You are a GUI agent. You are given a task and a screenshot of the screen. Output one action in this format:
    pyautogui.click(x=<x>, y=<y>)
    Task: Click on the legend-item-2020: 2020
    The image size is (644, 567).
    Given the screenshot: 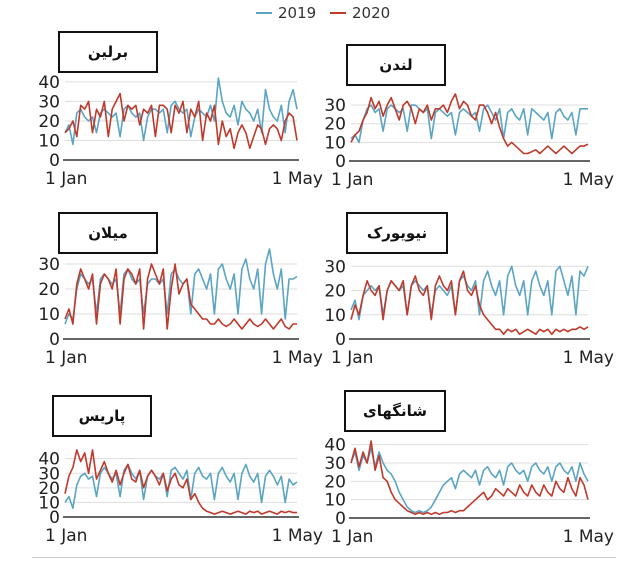 What is the action you would take?
    pyautogui.click(x=360, y=13)
    